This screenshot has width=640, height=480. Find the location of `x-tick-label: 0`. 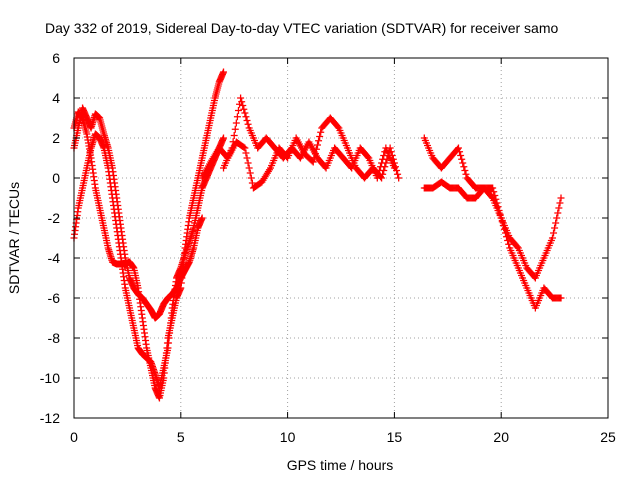

x-tick-label: 0 is located at coordinates (74, 437).